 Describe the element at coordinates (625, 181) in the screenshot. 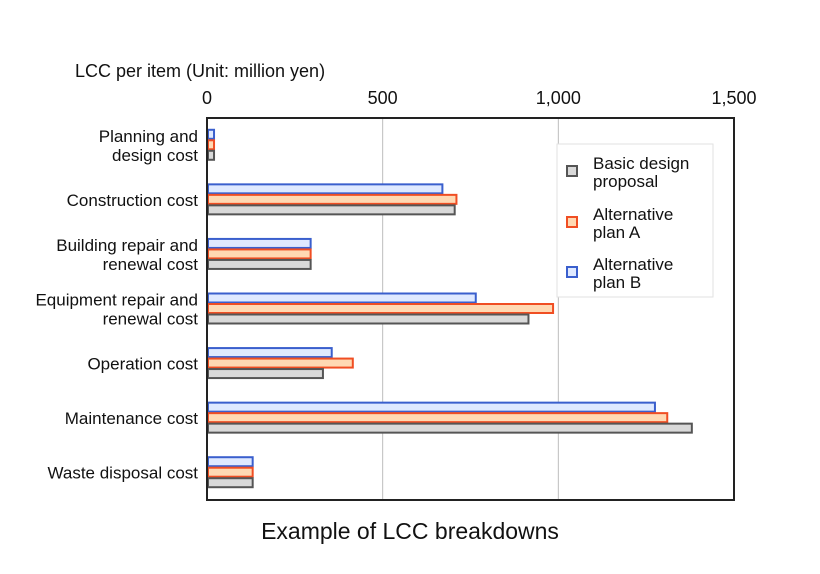

I see `legend-label: proposal` at that location.